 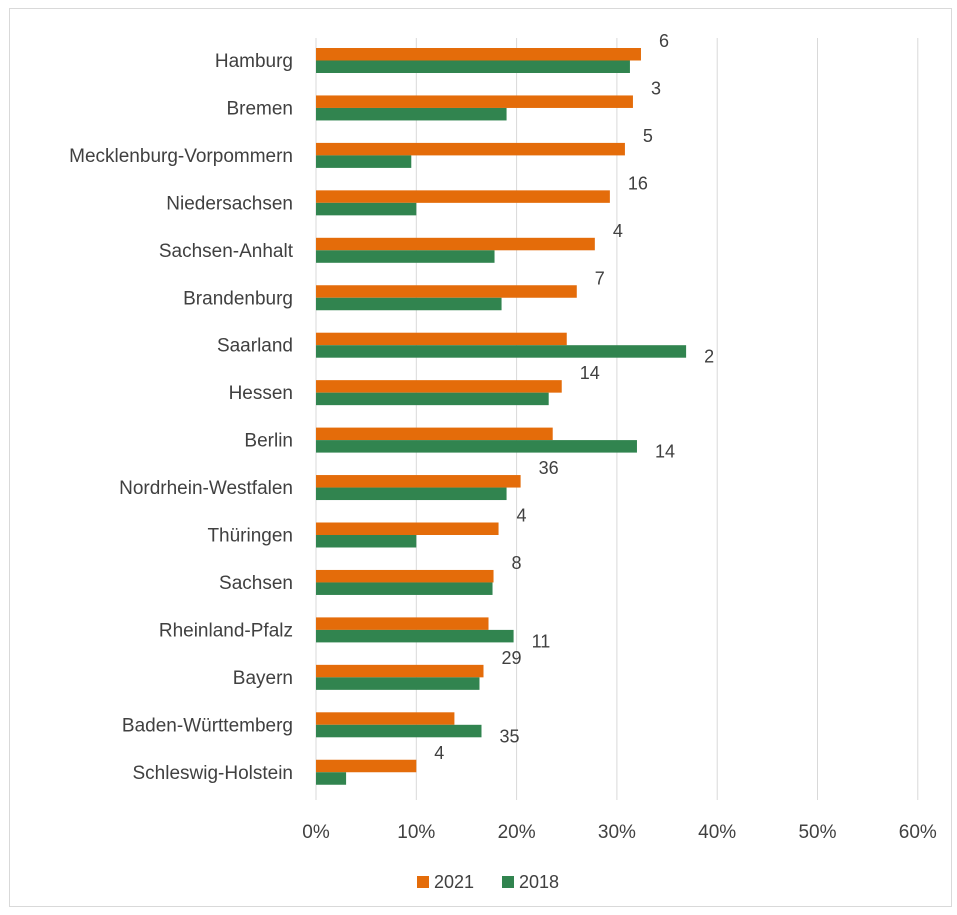 I want to click on category-label: Nordrhein-Westfalen, so click(x=206, y=488).